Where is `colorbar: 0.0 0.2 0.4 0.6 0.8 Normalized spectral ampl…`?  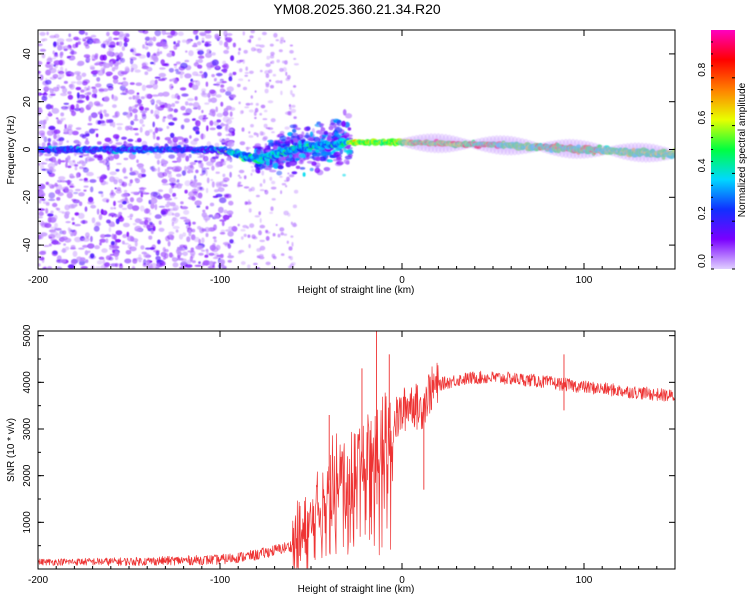 colorbar: 0.0 0.2 0.4 0.6 0.8 Normalized spectral ampl… is located at coordinates (722, 150).